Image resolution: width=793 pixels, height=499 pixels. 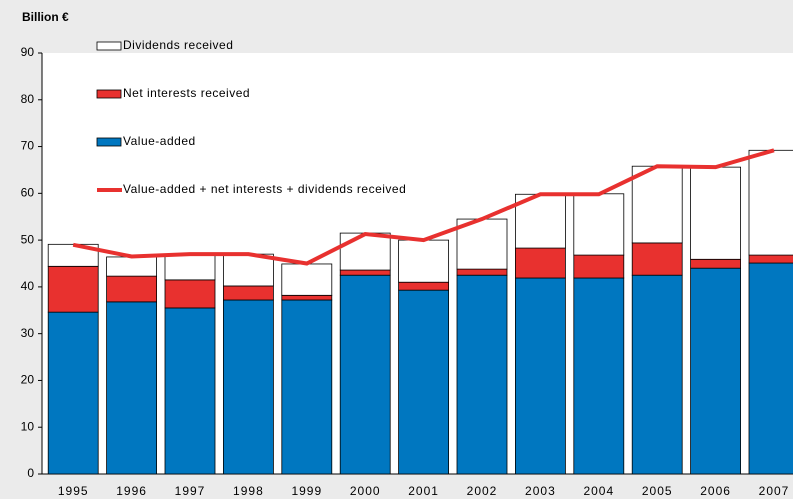 What do you see at coordinates (45, 17) in the screenshot?
I see `y-axis-label: Billion €` at bounding box center [45, 17].